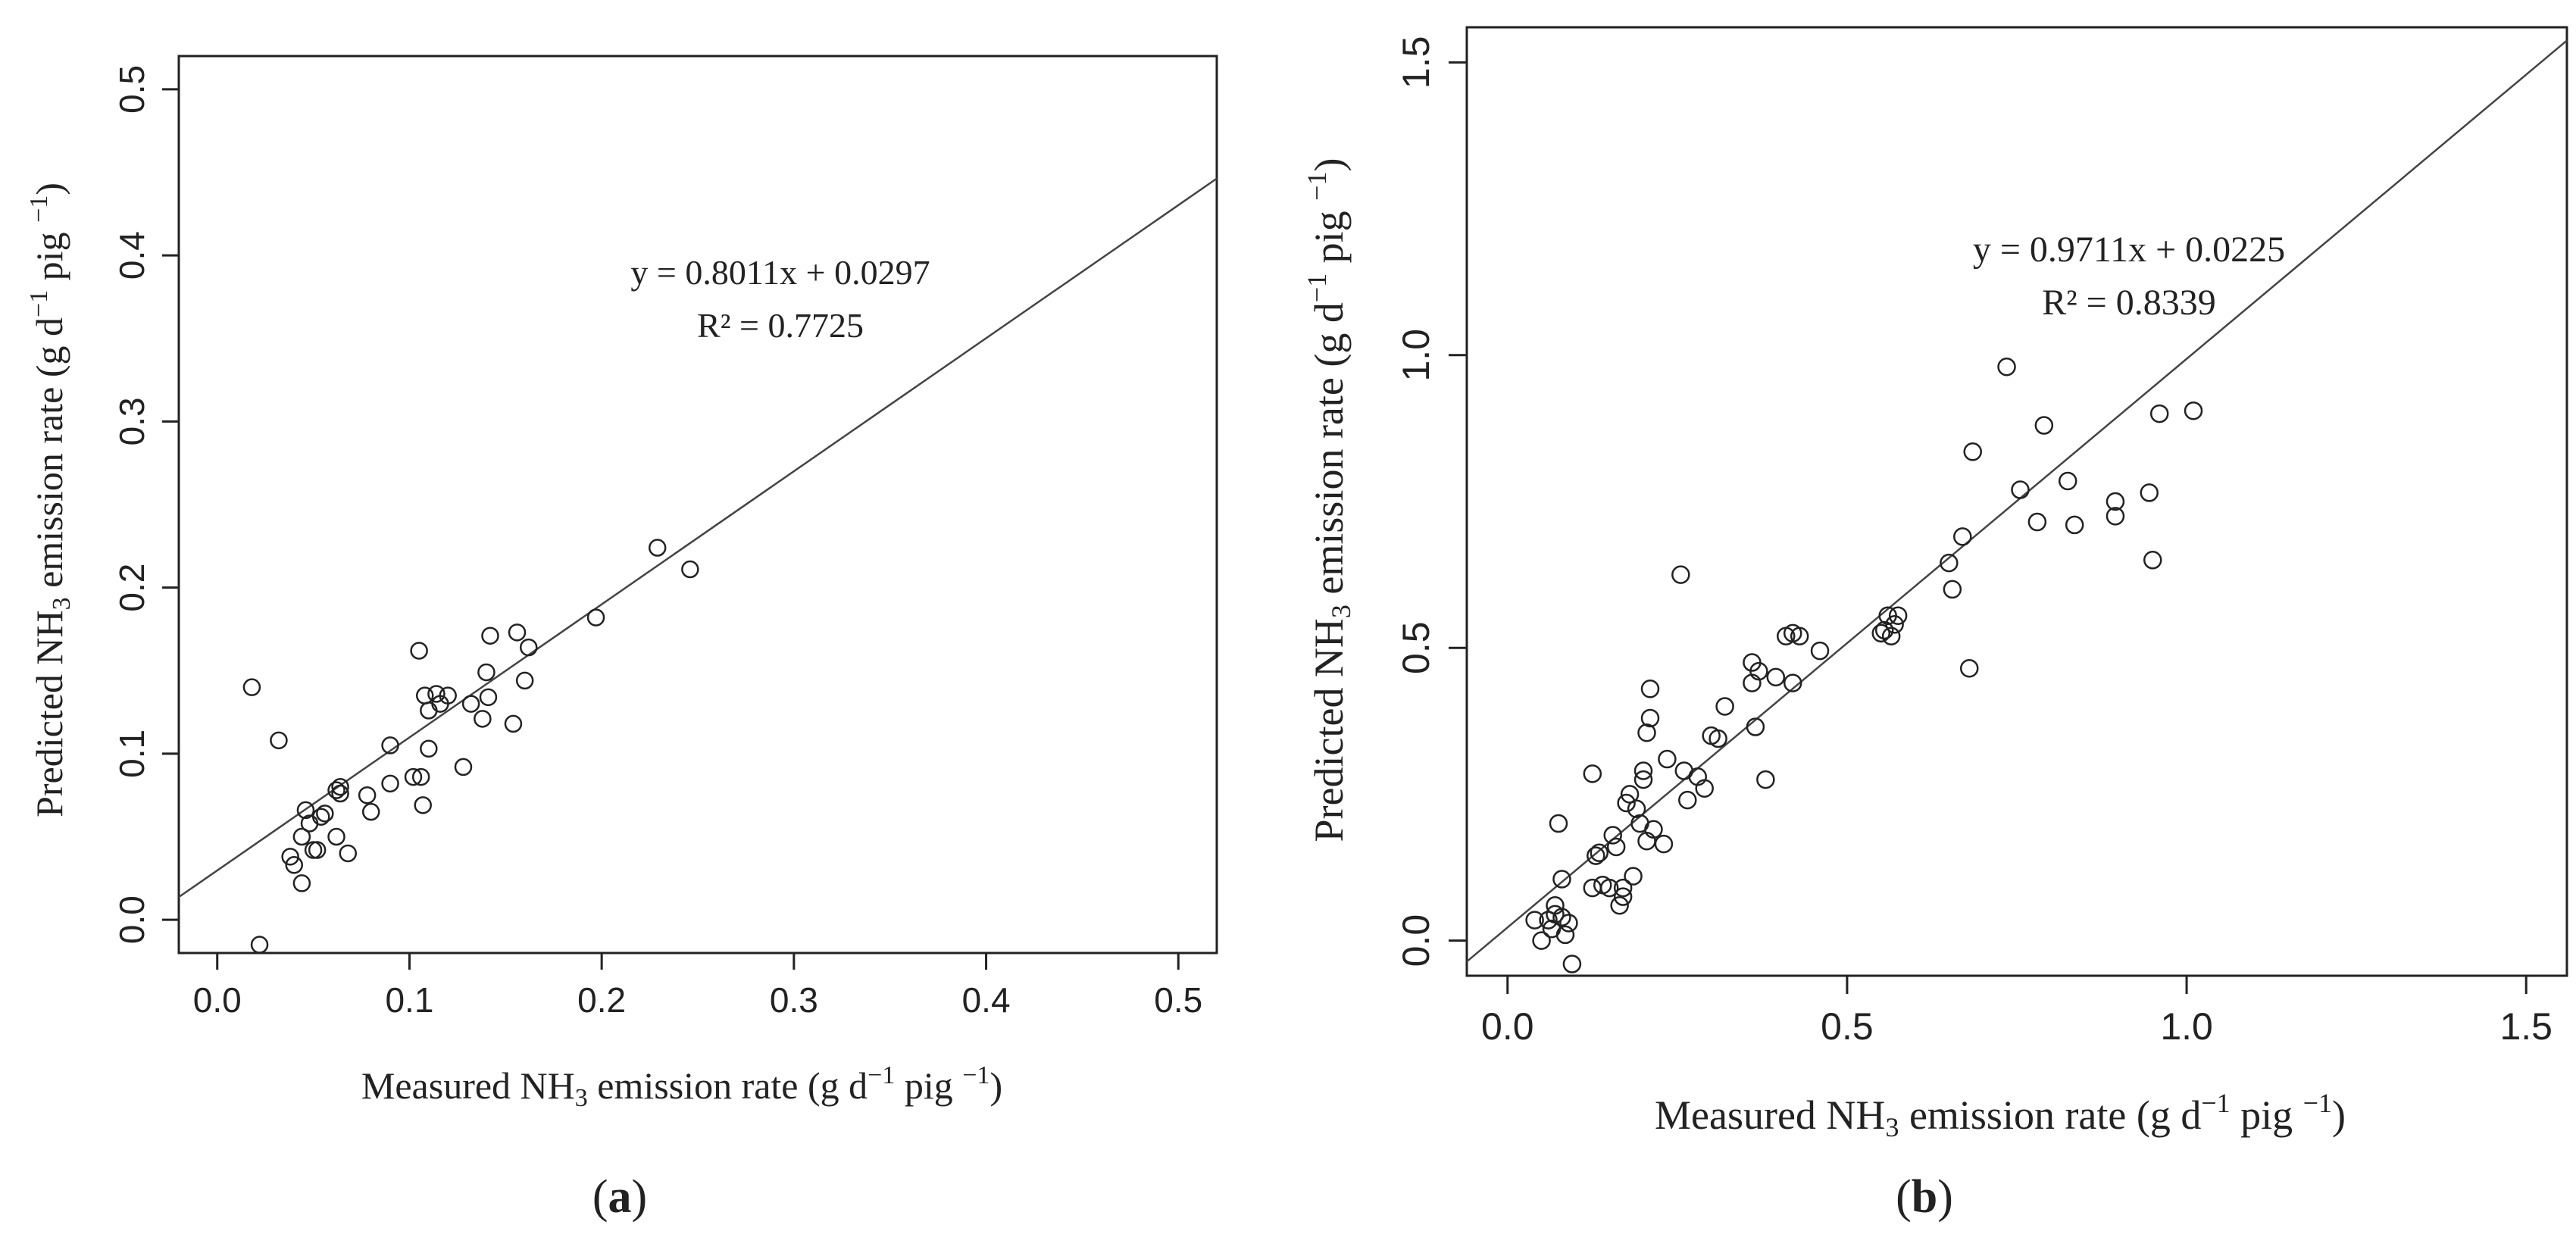 The height and width of the screenshot is (1253, 2576). Describe the element at coordinates (1507, 1026) in the screenshot. I see `x-tick-label-b: 0.0` at that location.